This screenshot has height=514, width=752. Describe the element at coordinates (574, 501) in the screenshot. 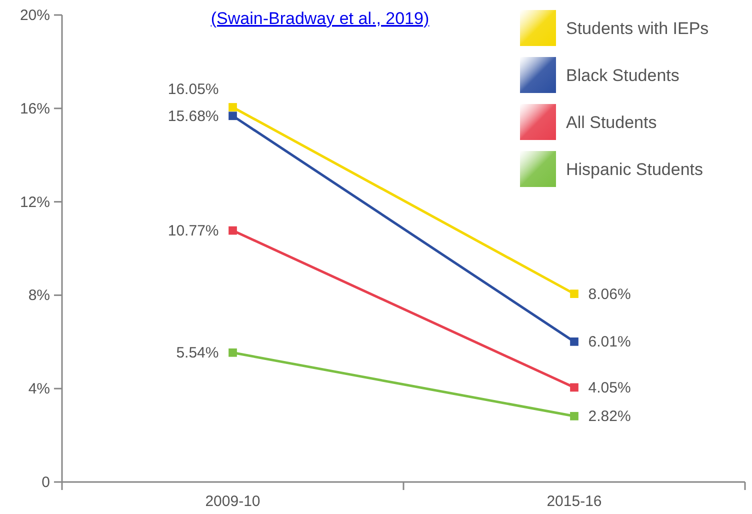

I see `x-tick-label: 2015-16` at that location.